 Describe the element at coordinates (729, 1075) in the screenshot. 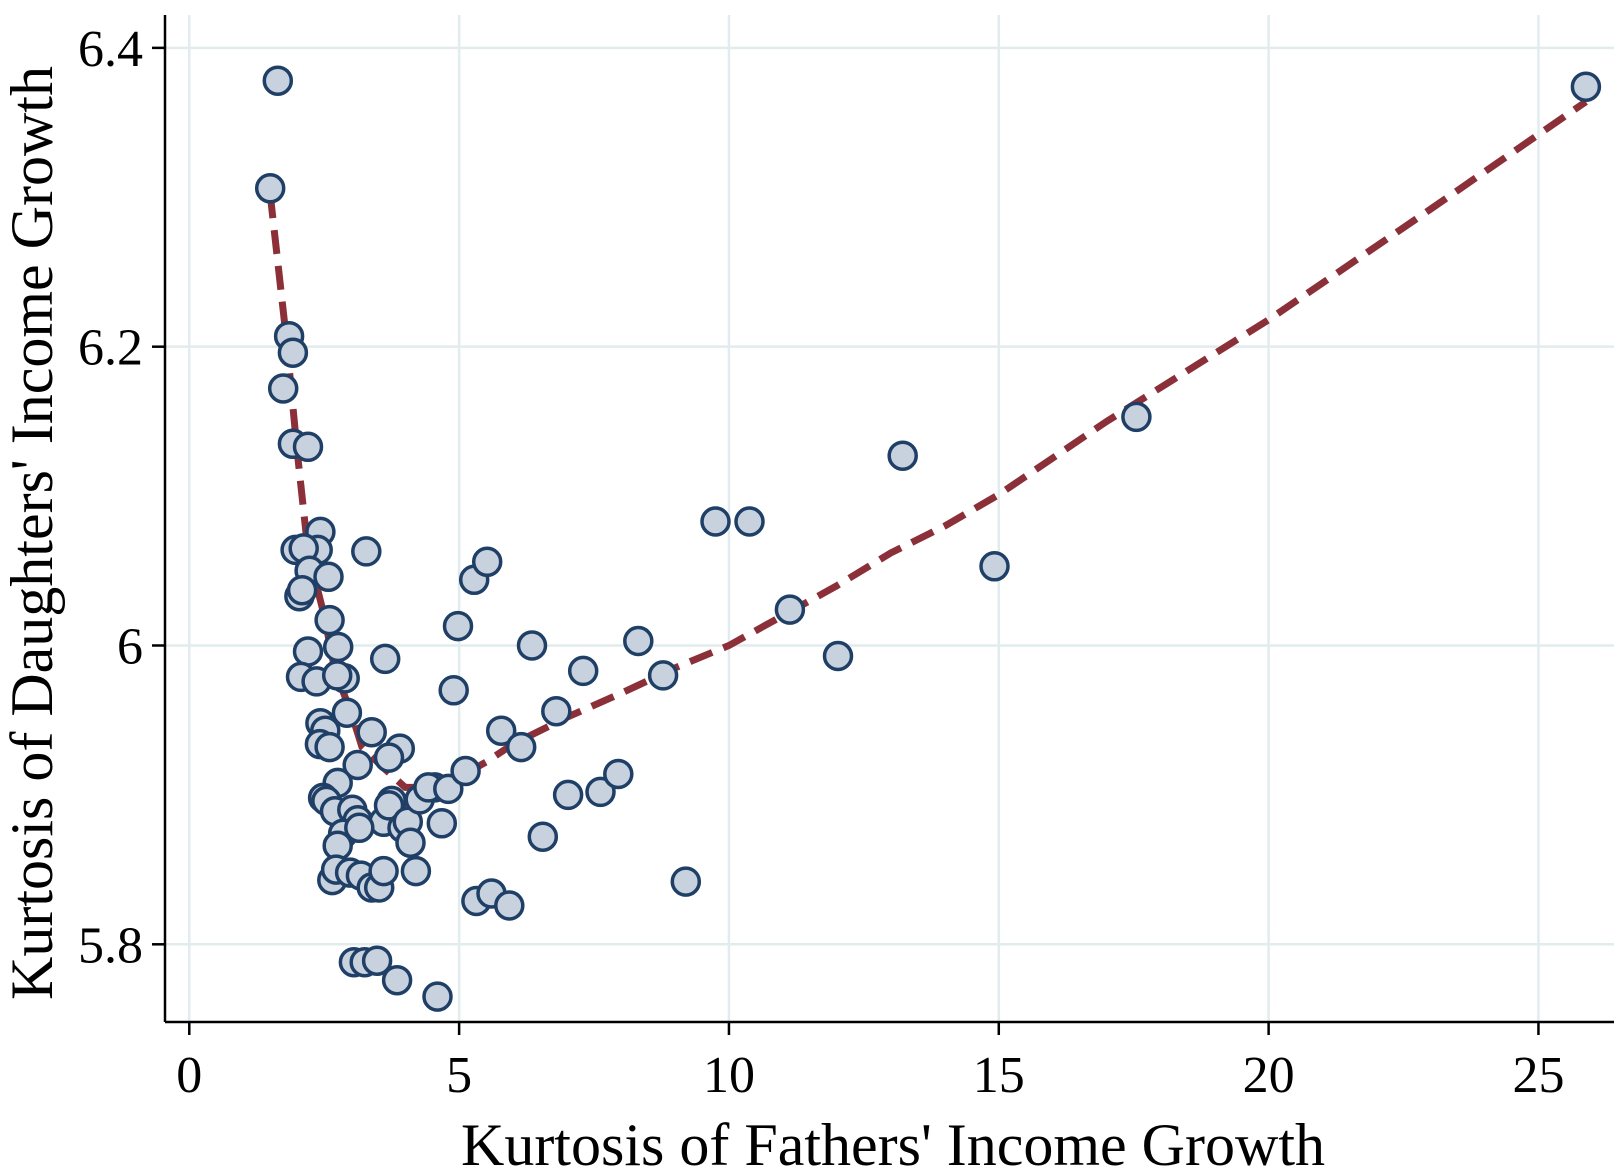

I see `x-tick-label: 10` at that location.